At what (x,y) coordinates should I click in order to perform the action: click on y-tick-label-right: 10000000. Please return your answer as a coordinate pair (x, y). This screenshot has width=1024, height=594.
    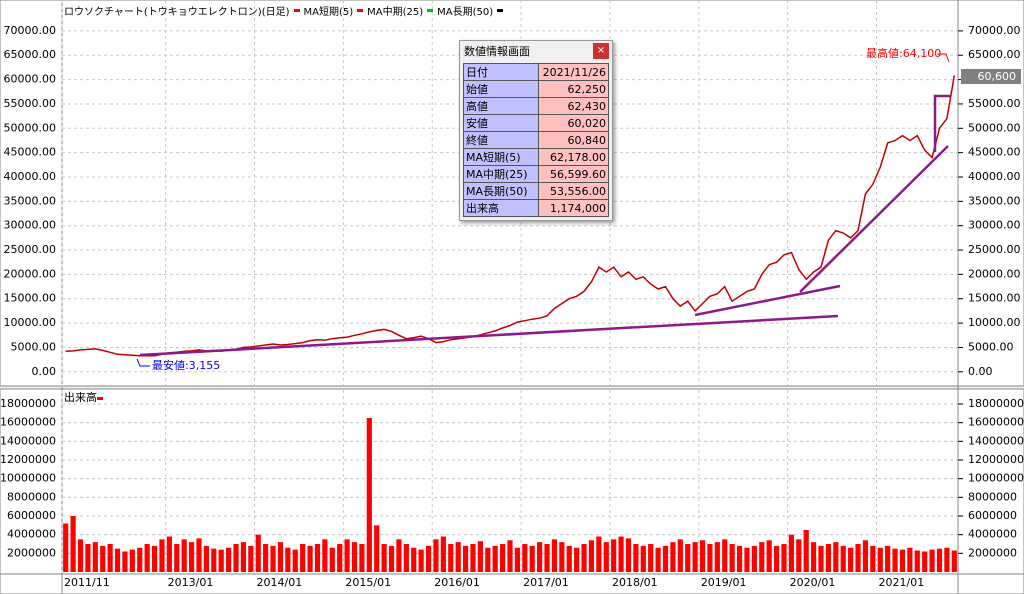
    Looking at the image, I should click on (996, 478).